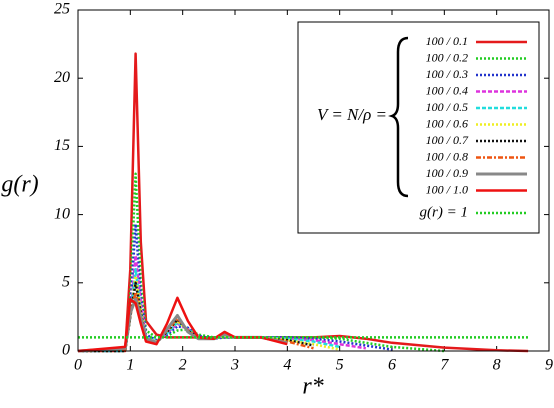 The width and height of the screenshot is (554, 408). What do you see at coordinates (66, 281) in the screenshot?
I see `y-tick-label: 5` at bounding box center [66, 281].